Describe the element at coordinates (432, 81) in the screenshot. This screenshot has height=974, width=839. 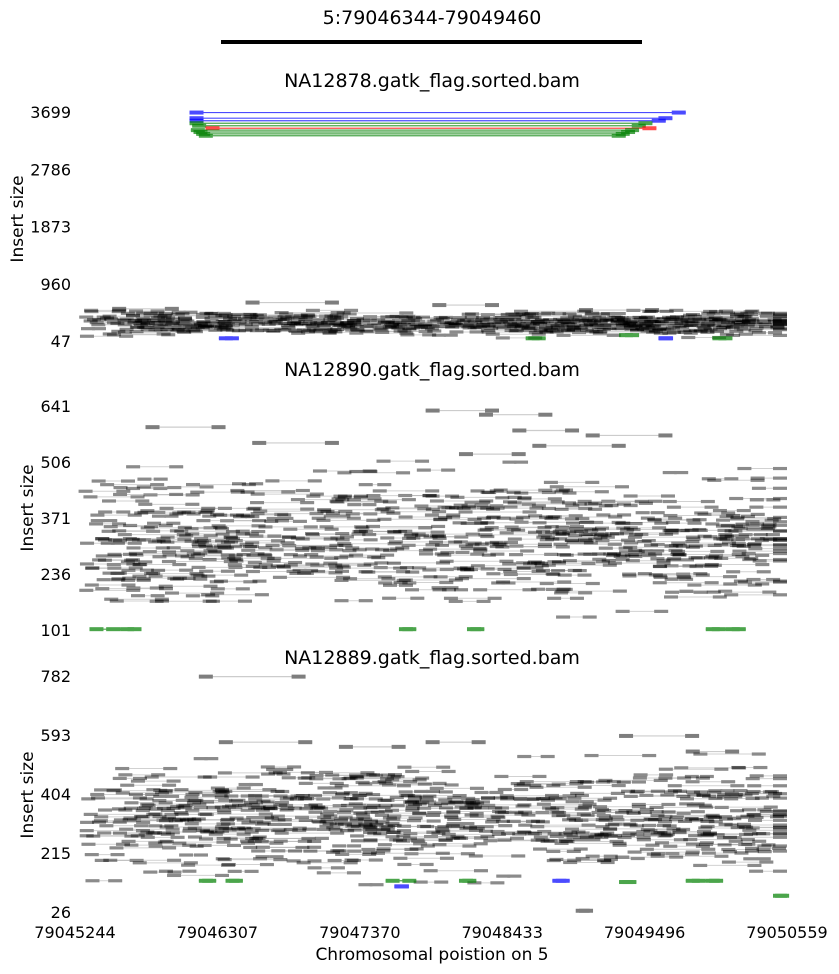
I see `panel-title: NA12878.gatk_flag.sorted.bam` at that location.